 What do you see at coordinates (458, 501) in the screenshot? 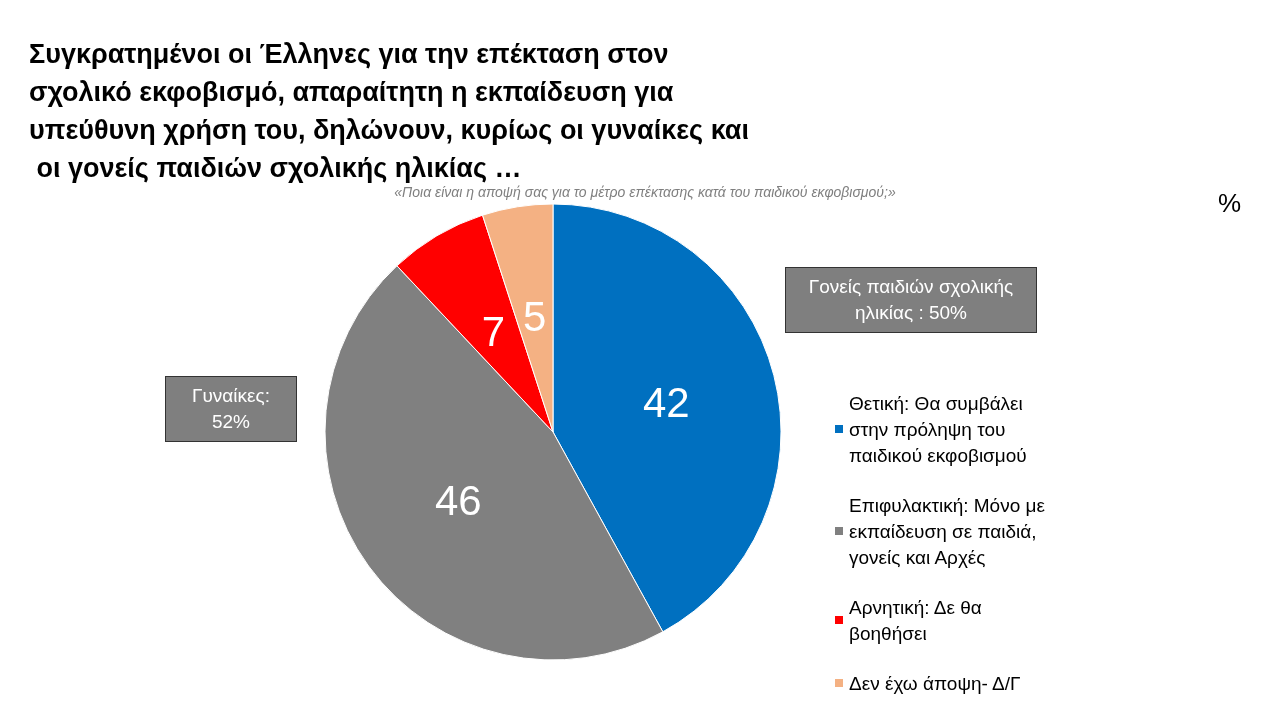
I see `data-label: 46` at bounding box center [458, 501].